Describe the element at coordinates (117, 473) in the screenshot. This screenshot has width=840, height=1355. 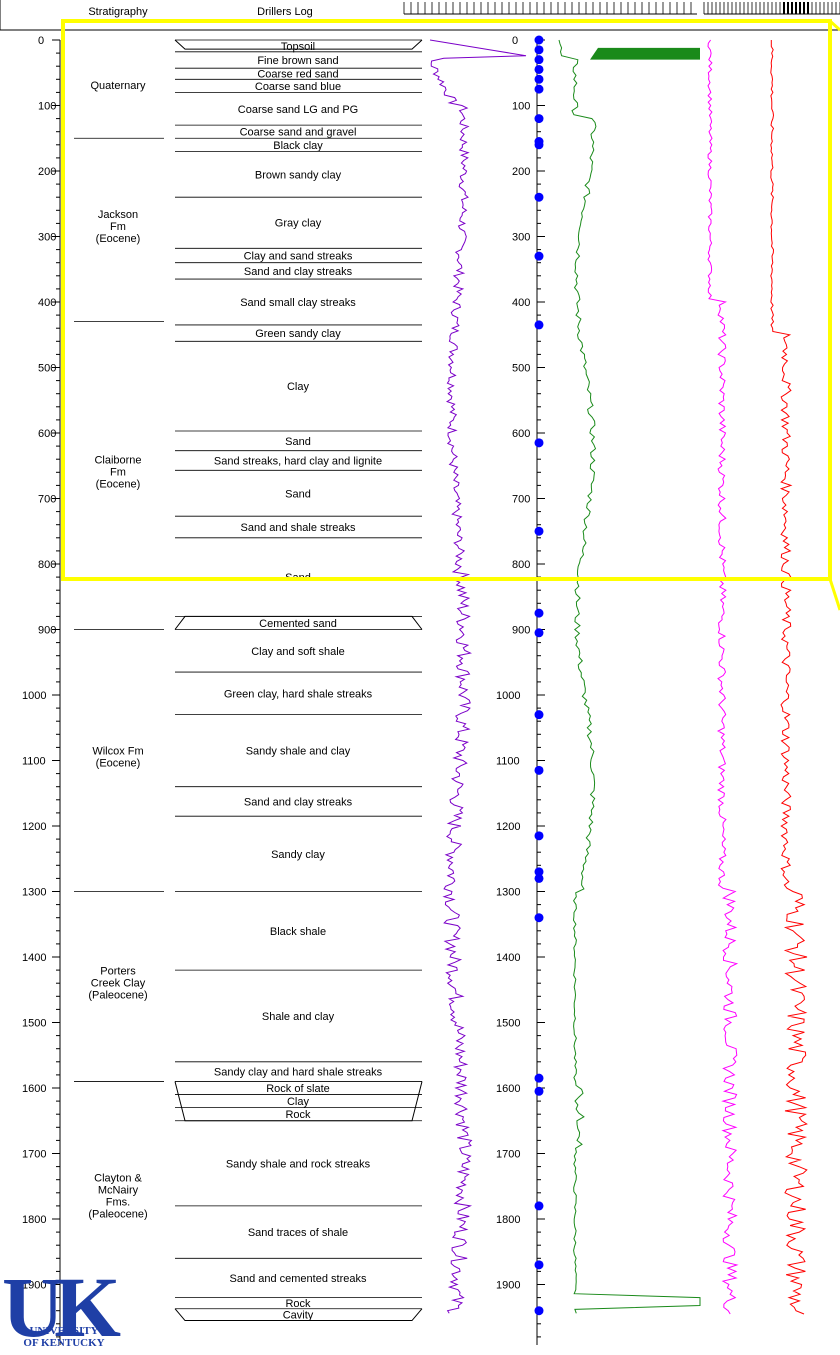
I see `formation-label: Claiborne Fm (Eocene)` at that location.